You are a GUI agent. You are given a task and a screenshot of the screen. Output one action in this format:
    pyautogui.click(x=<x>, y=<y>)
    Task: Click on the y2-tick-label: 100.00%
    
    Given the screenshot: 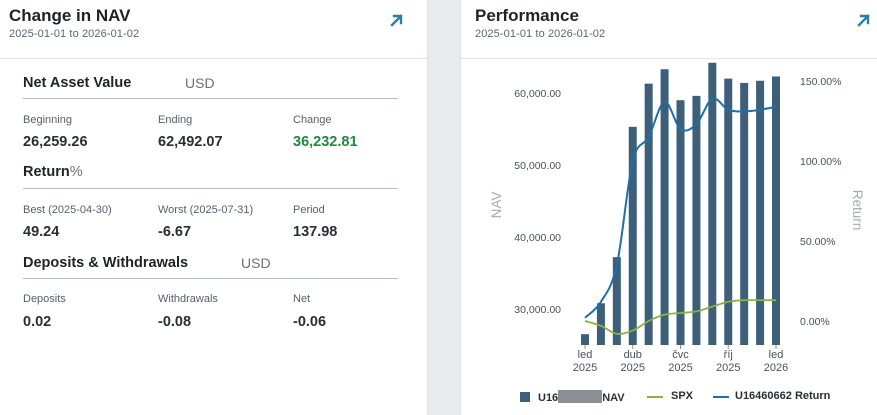 What is the action you would take?
    pyautogui.click(x=820, y=162)
    